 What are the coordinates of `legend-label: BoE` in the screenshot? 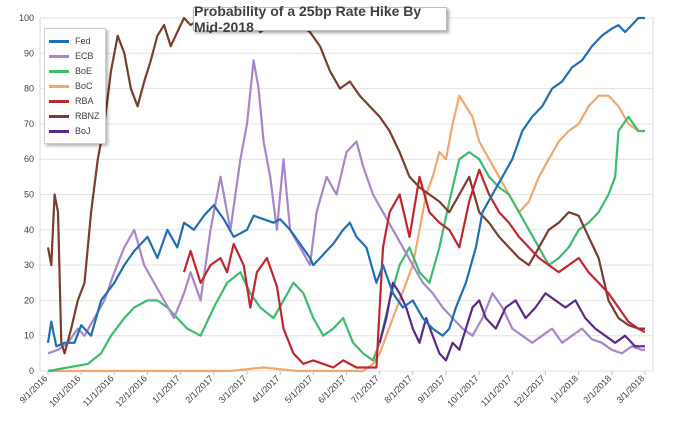 It's located at (84, 71).